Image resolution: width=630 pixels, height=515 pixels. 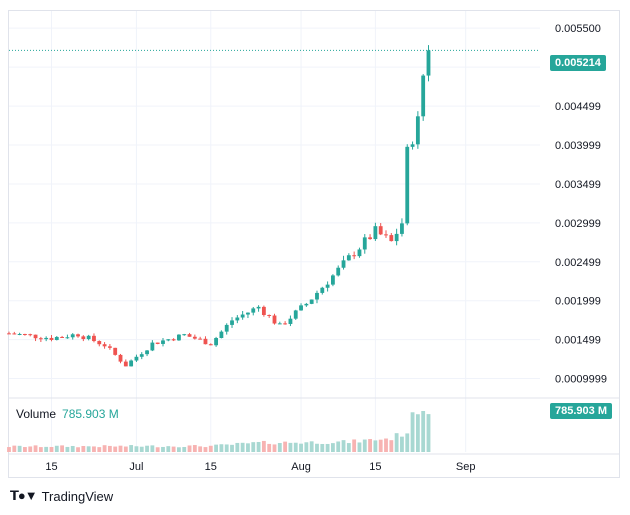 I want to click on y-tick-label: 0.0009999, so click(x=581, y=380).